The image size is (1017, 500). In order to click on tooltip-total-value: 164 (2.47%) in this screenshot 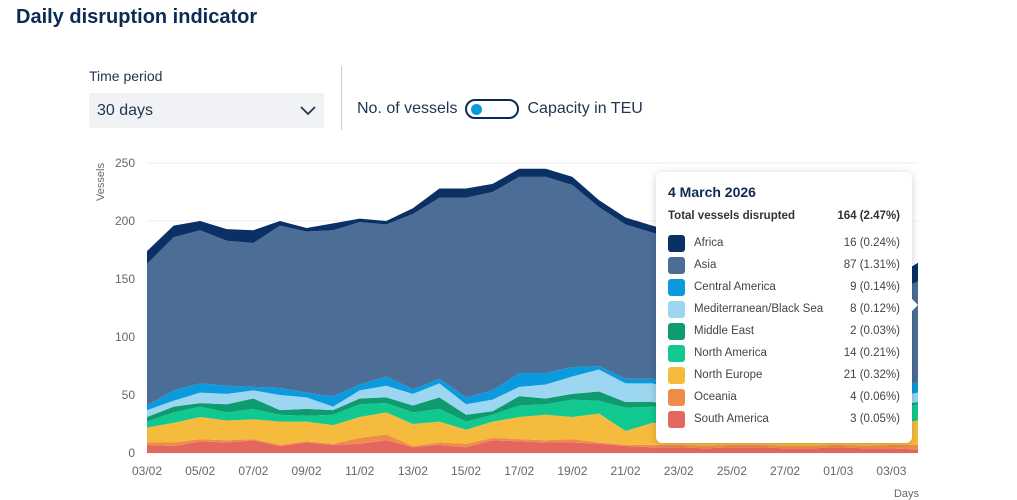, I will do `click(868, 216)`.